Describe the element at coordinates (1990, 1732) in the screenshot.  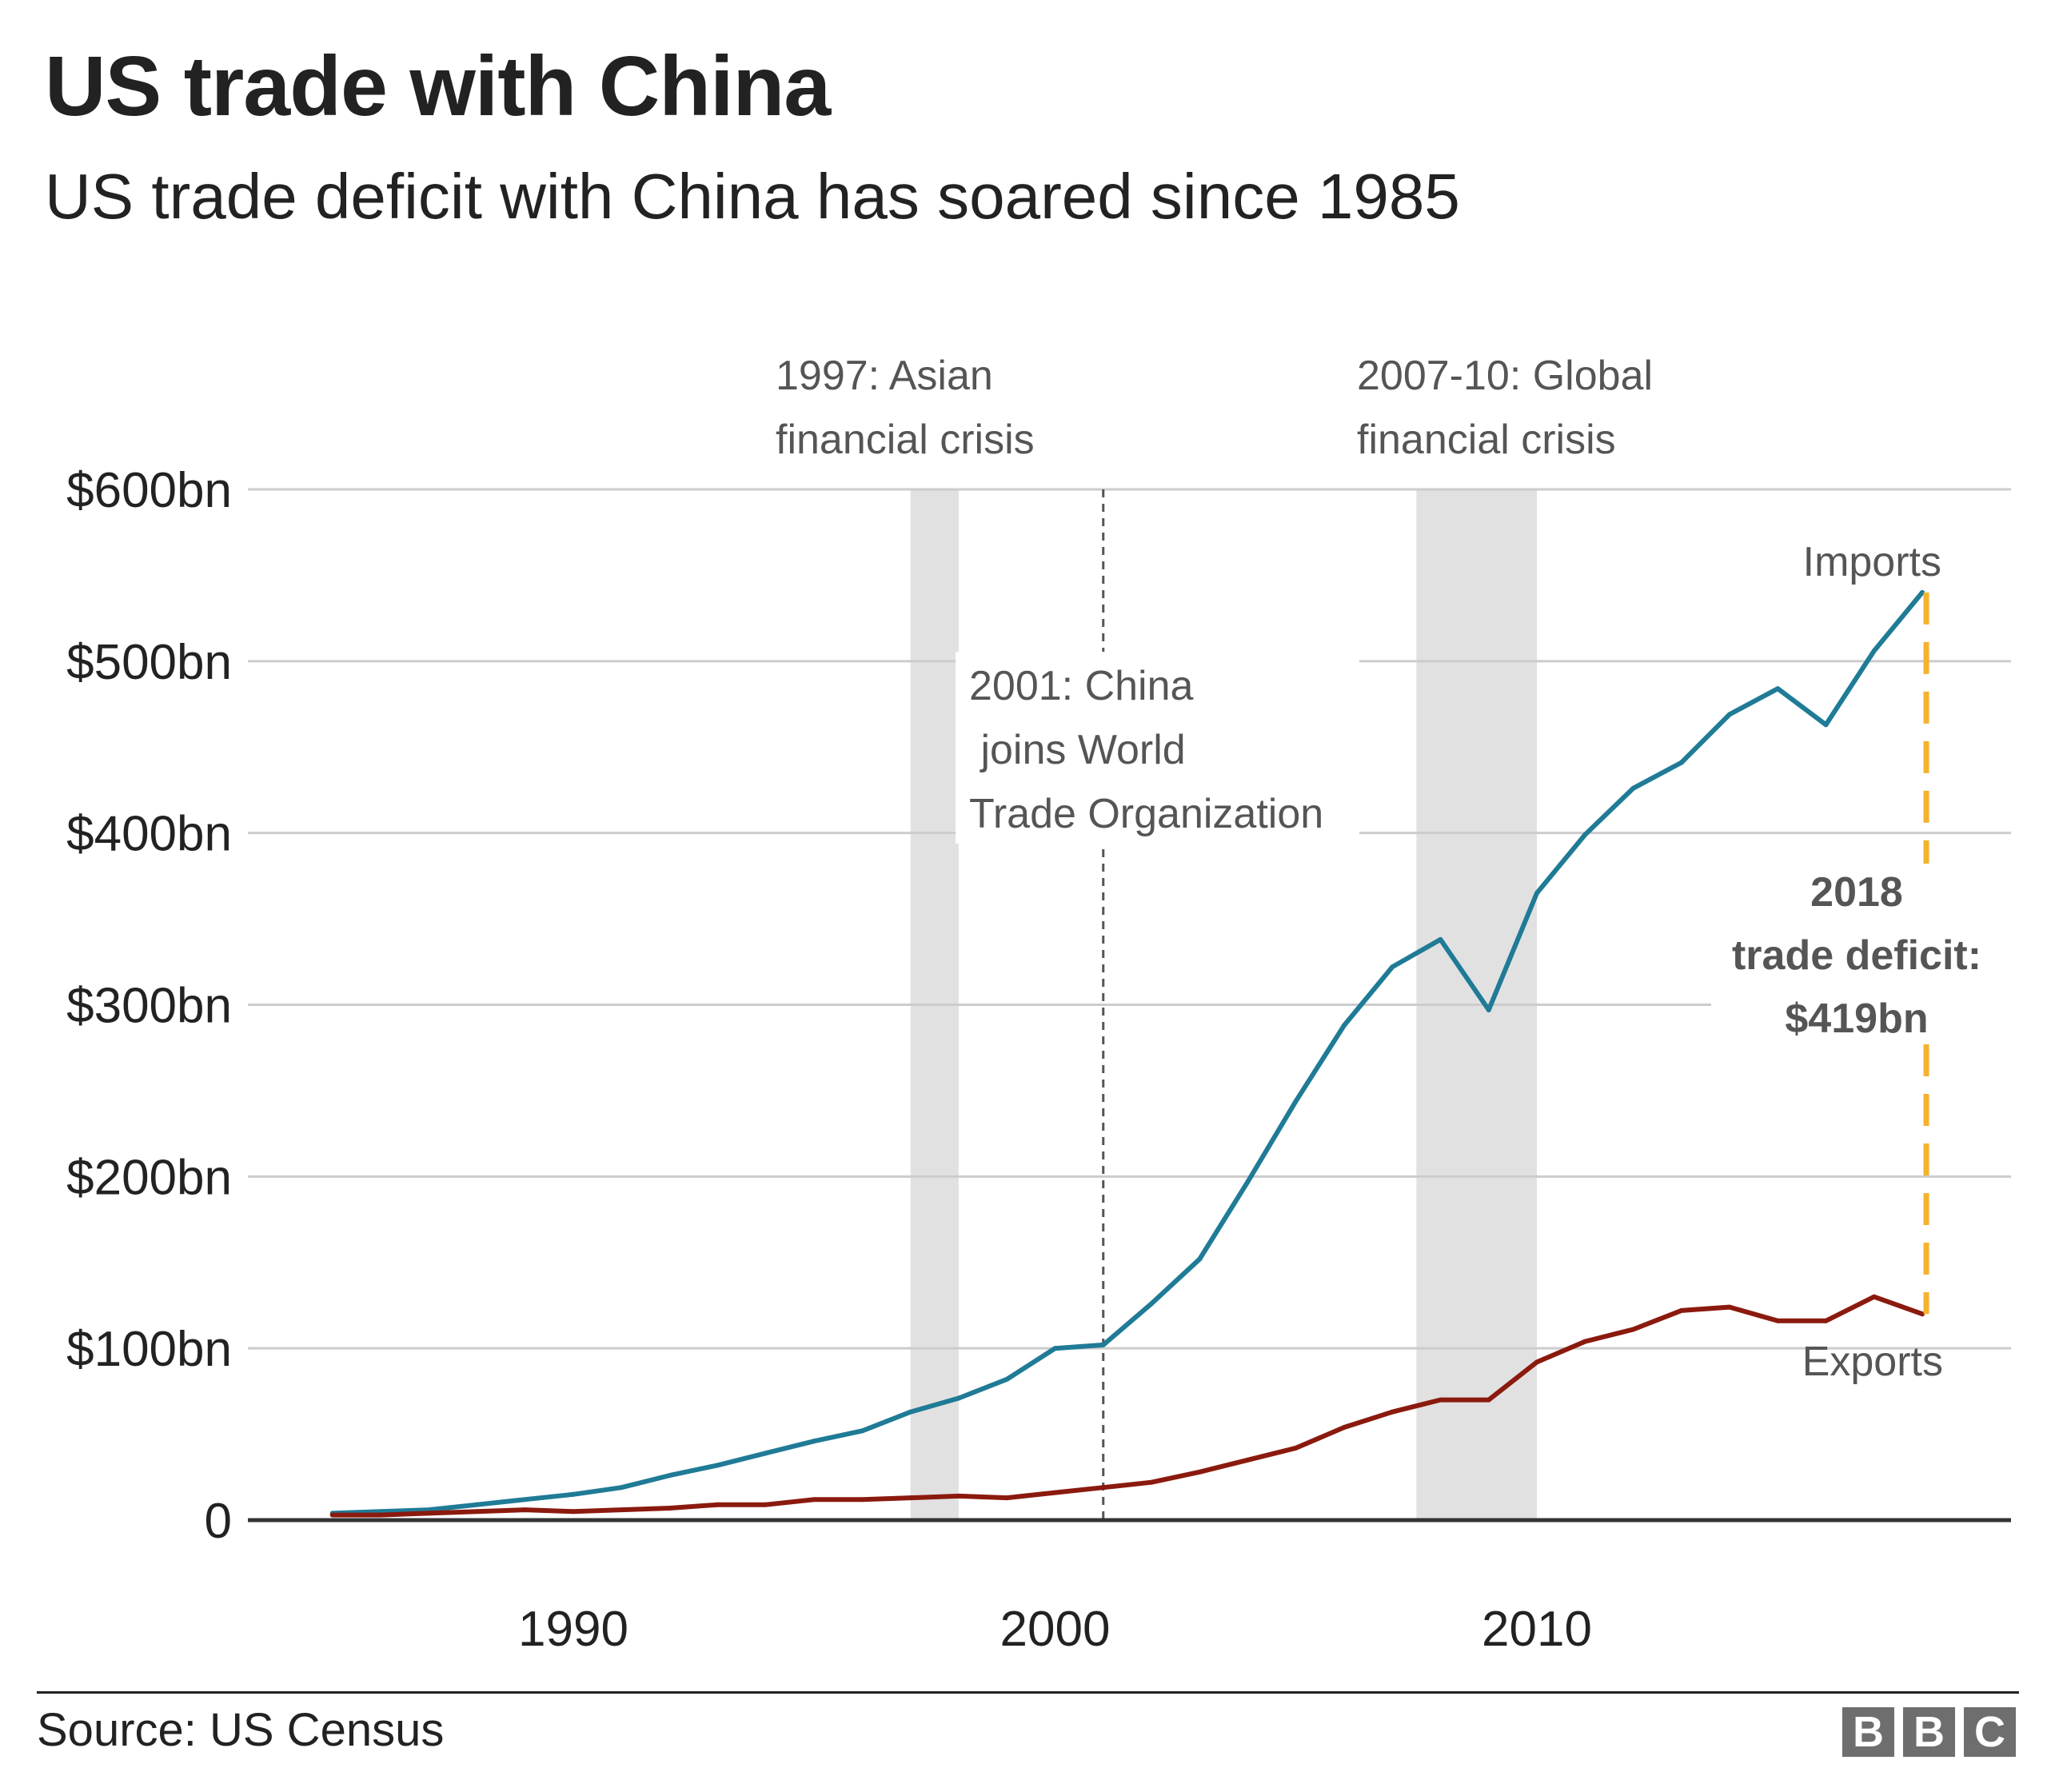
I see `bbc-logo-letter: C` at that location.